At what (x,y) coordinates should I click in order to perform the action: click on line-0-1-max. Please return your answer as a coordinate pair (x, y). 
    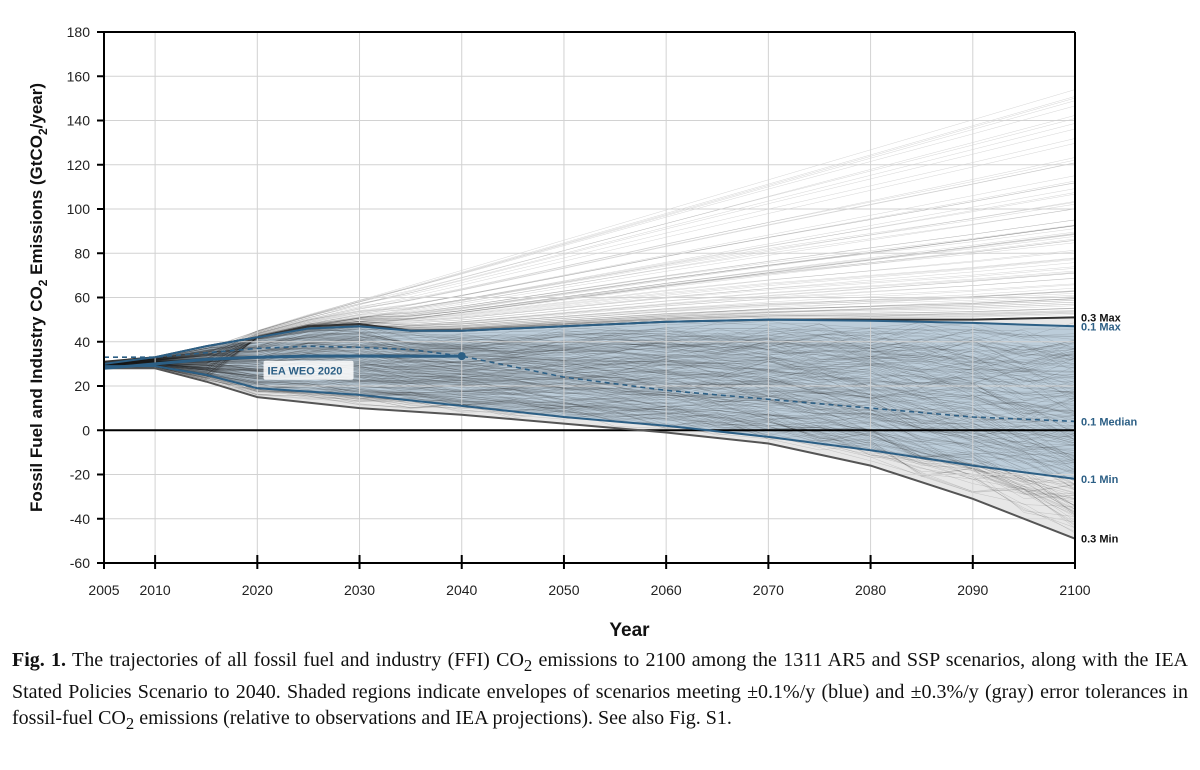
    Looking at the image, I should click on (589, 341).